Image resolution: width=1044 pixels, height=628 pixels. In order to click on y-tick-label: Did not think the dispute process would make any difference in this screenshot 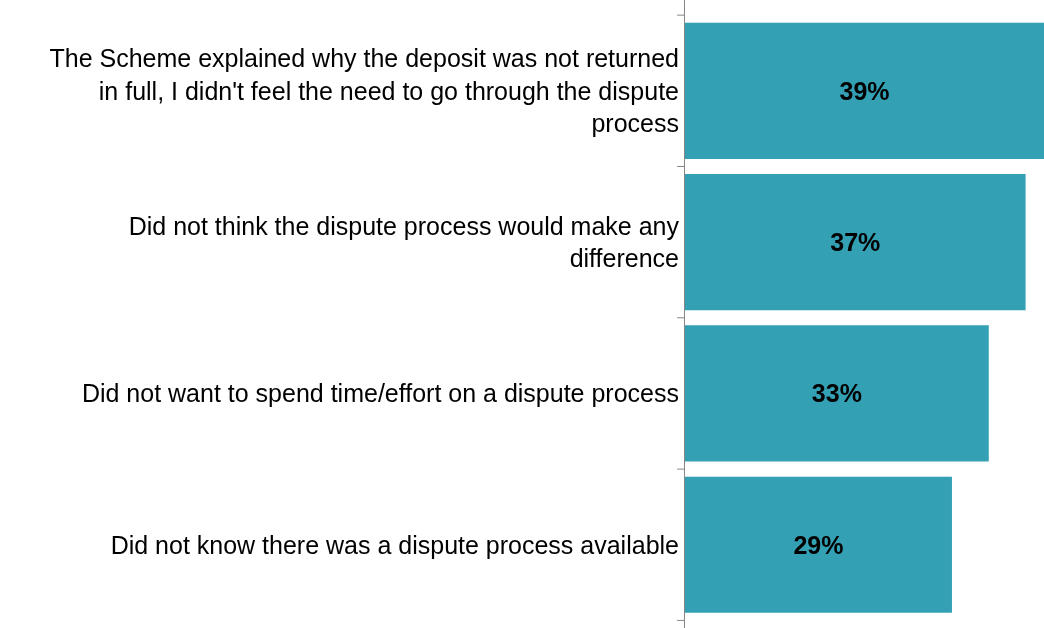, I will do `click(404, 242)`.